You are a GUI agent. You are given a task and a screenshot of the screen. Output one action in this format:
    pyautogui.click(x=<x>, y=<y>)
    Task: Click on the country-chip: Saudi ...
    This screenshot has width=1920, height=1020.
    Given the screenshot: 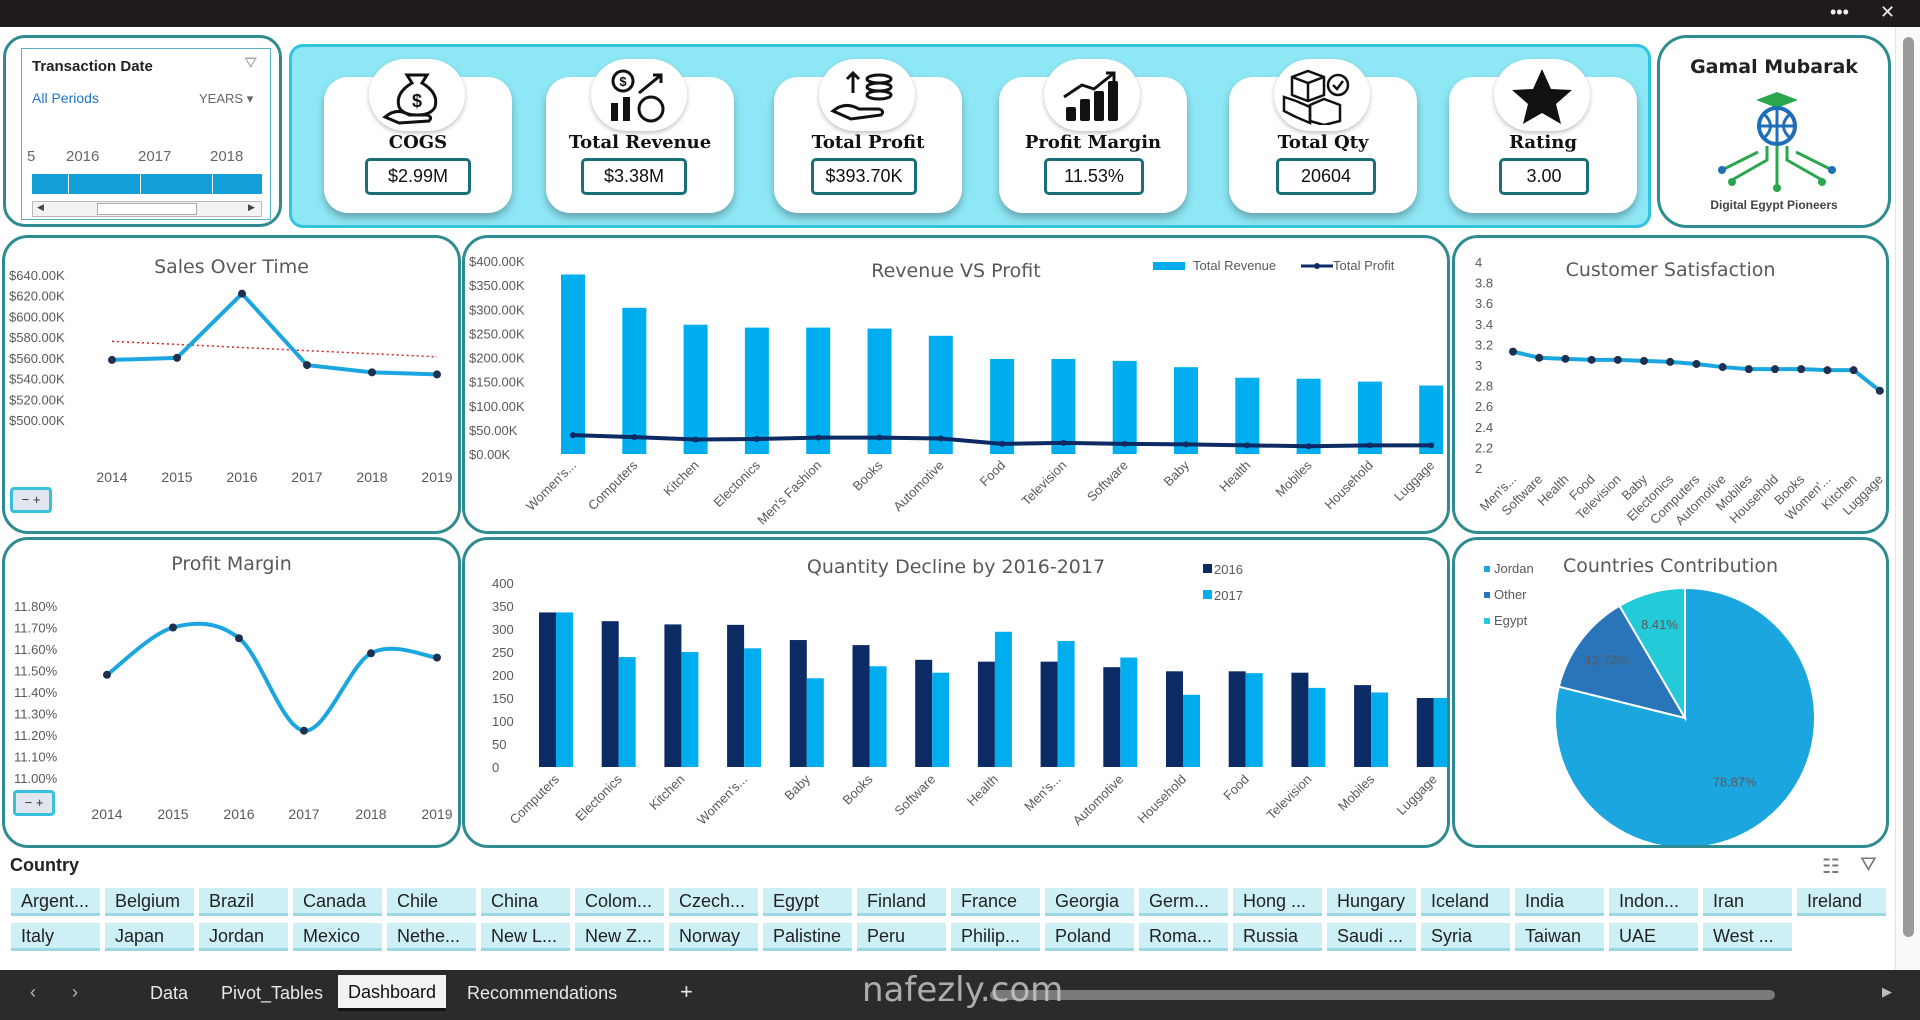 What is the action you would take?
    pyautogui.click(x=1371, y=937)
    